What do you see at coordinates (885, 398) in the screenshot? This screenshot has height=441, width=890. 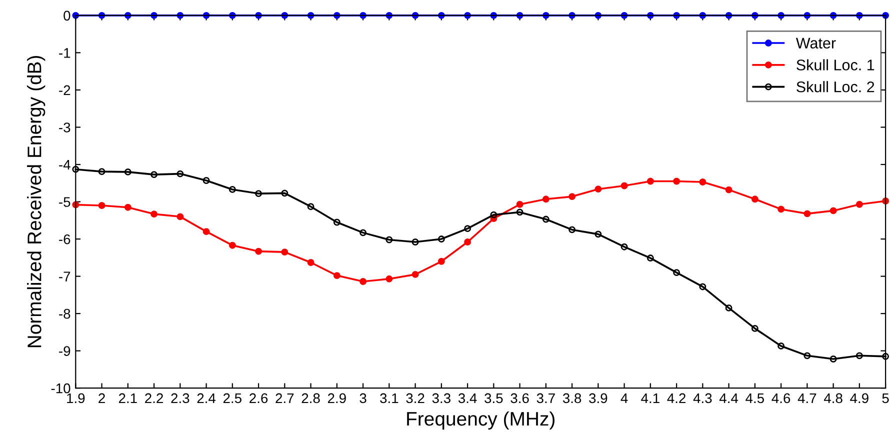 I see `x-tick-label: 5` at bounding box center [885, 398].